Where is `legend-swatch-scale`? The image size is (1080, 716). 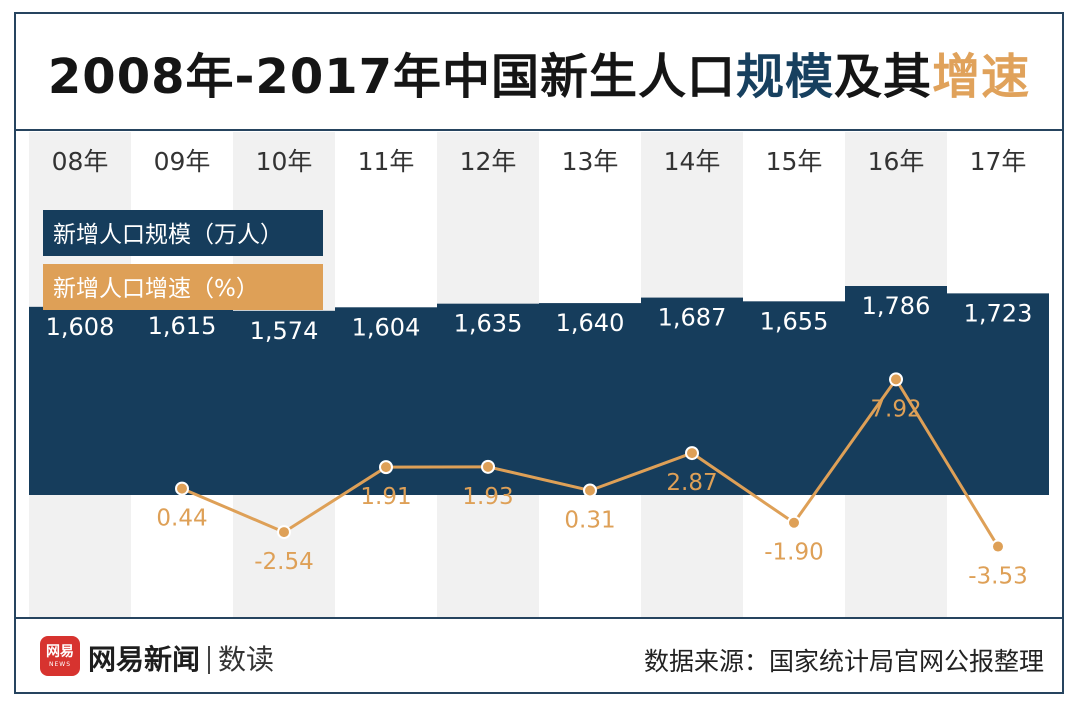
legend-swatch-scale is located at coordinates (183, 233).